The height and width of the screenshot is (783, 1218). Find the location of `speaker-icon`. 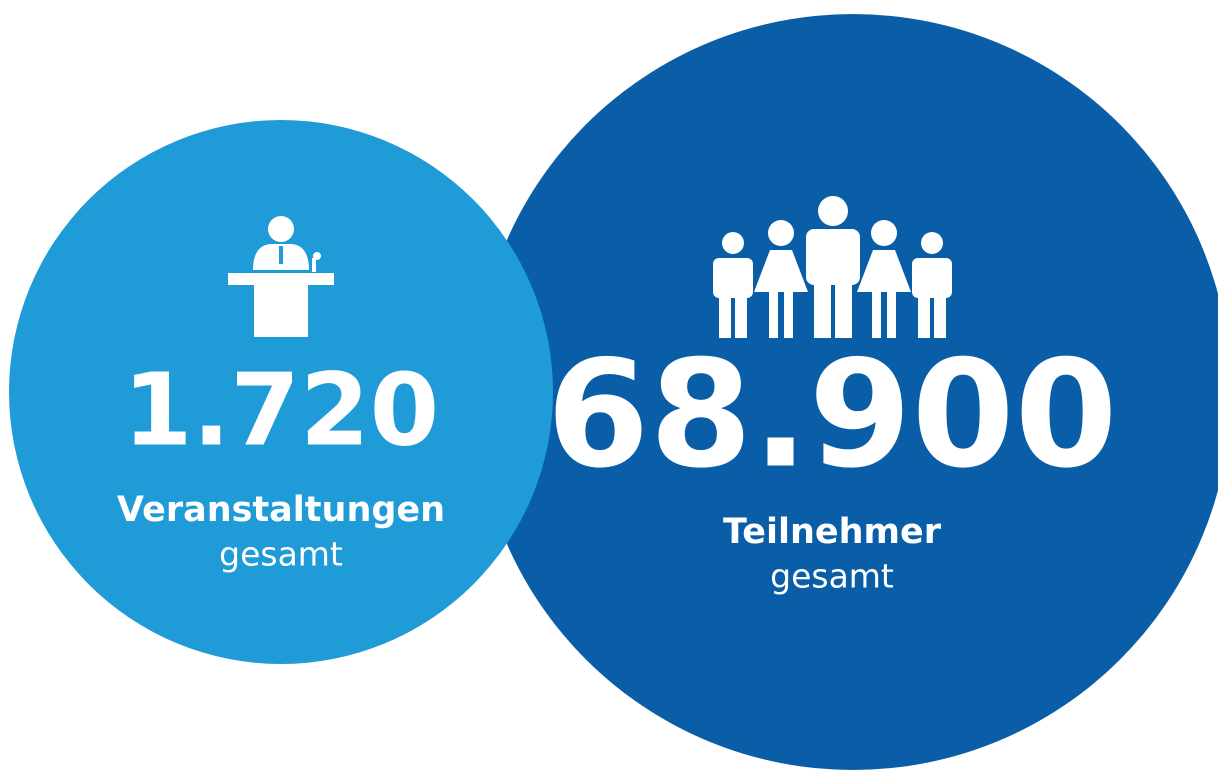

speaker-icon is located at coordinates (281, 276).